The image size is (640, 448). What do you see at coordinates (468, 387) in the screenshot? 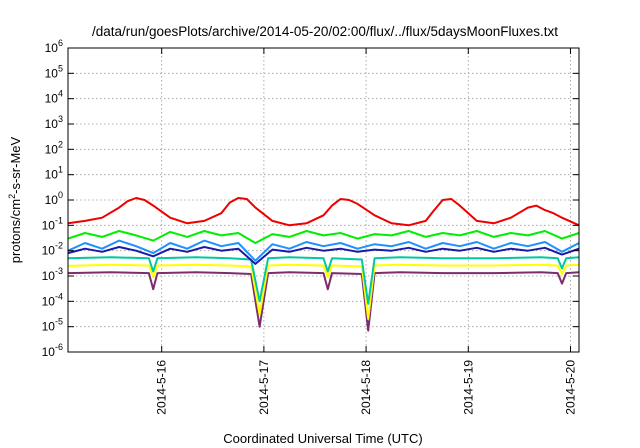
I see `x-tick-label: 2014-5-19` at bounding box center [468, 387].